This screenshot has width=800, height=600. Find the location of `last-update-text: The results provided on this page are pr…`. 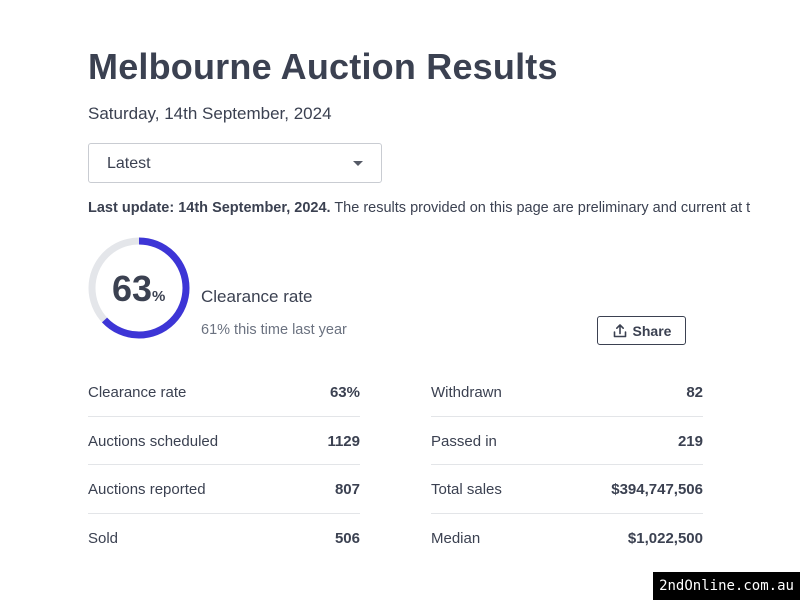

last-update-text: The results provided on this page are pr… is located at coordinates (540, 208).